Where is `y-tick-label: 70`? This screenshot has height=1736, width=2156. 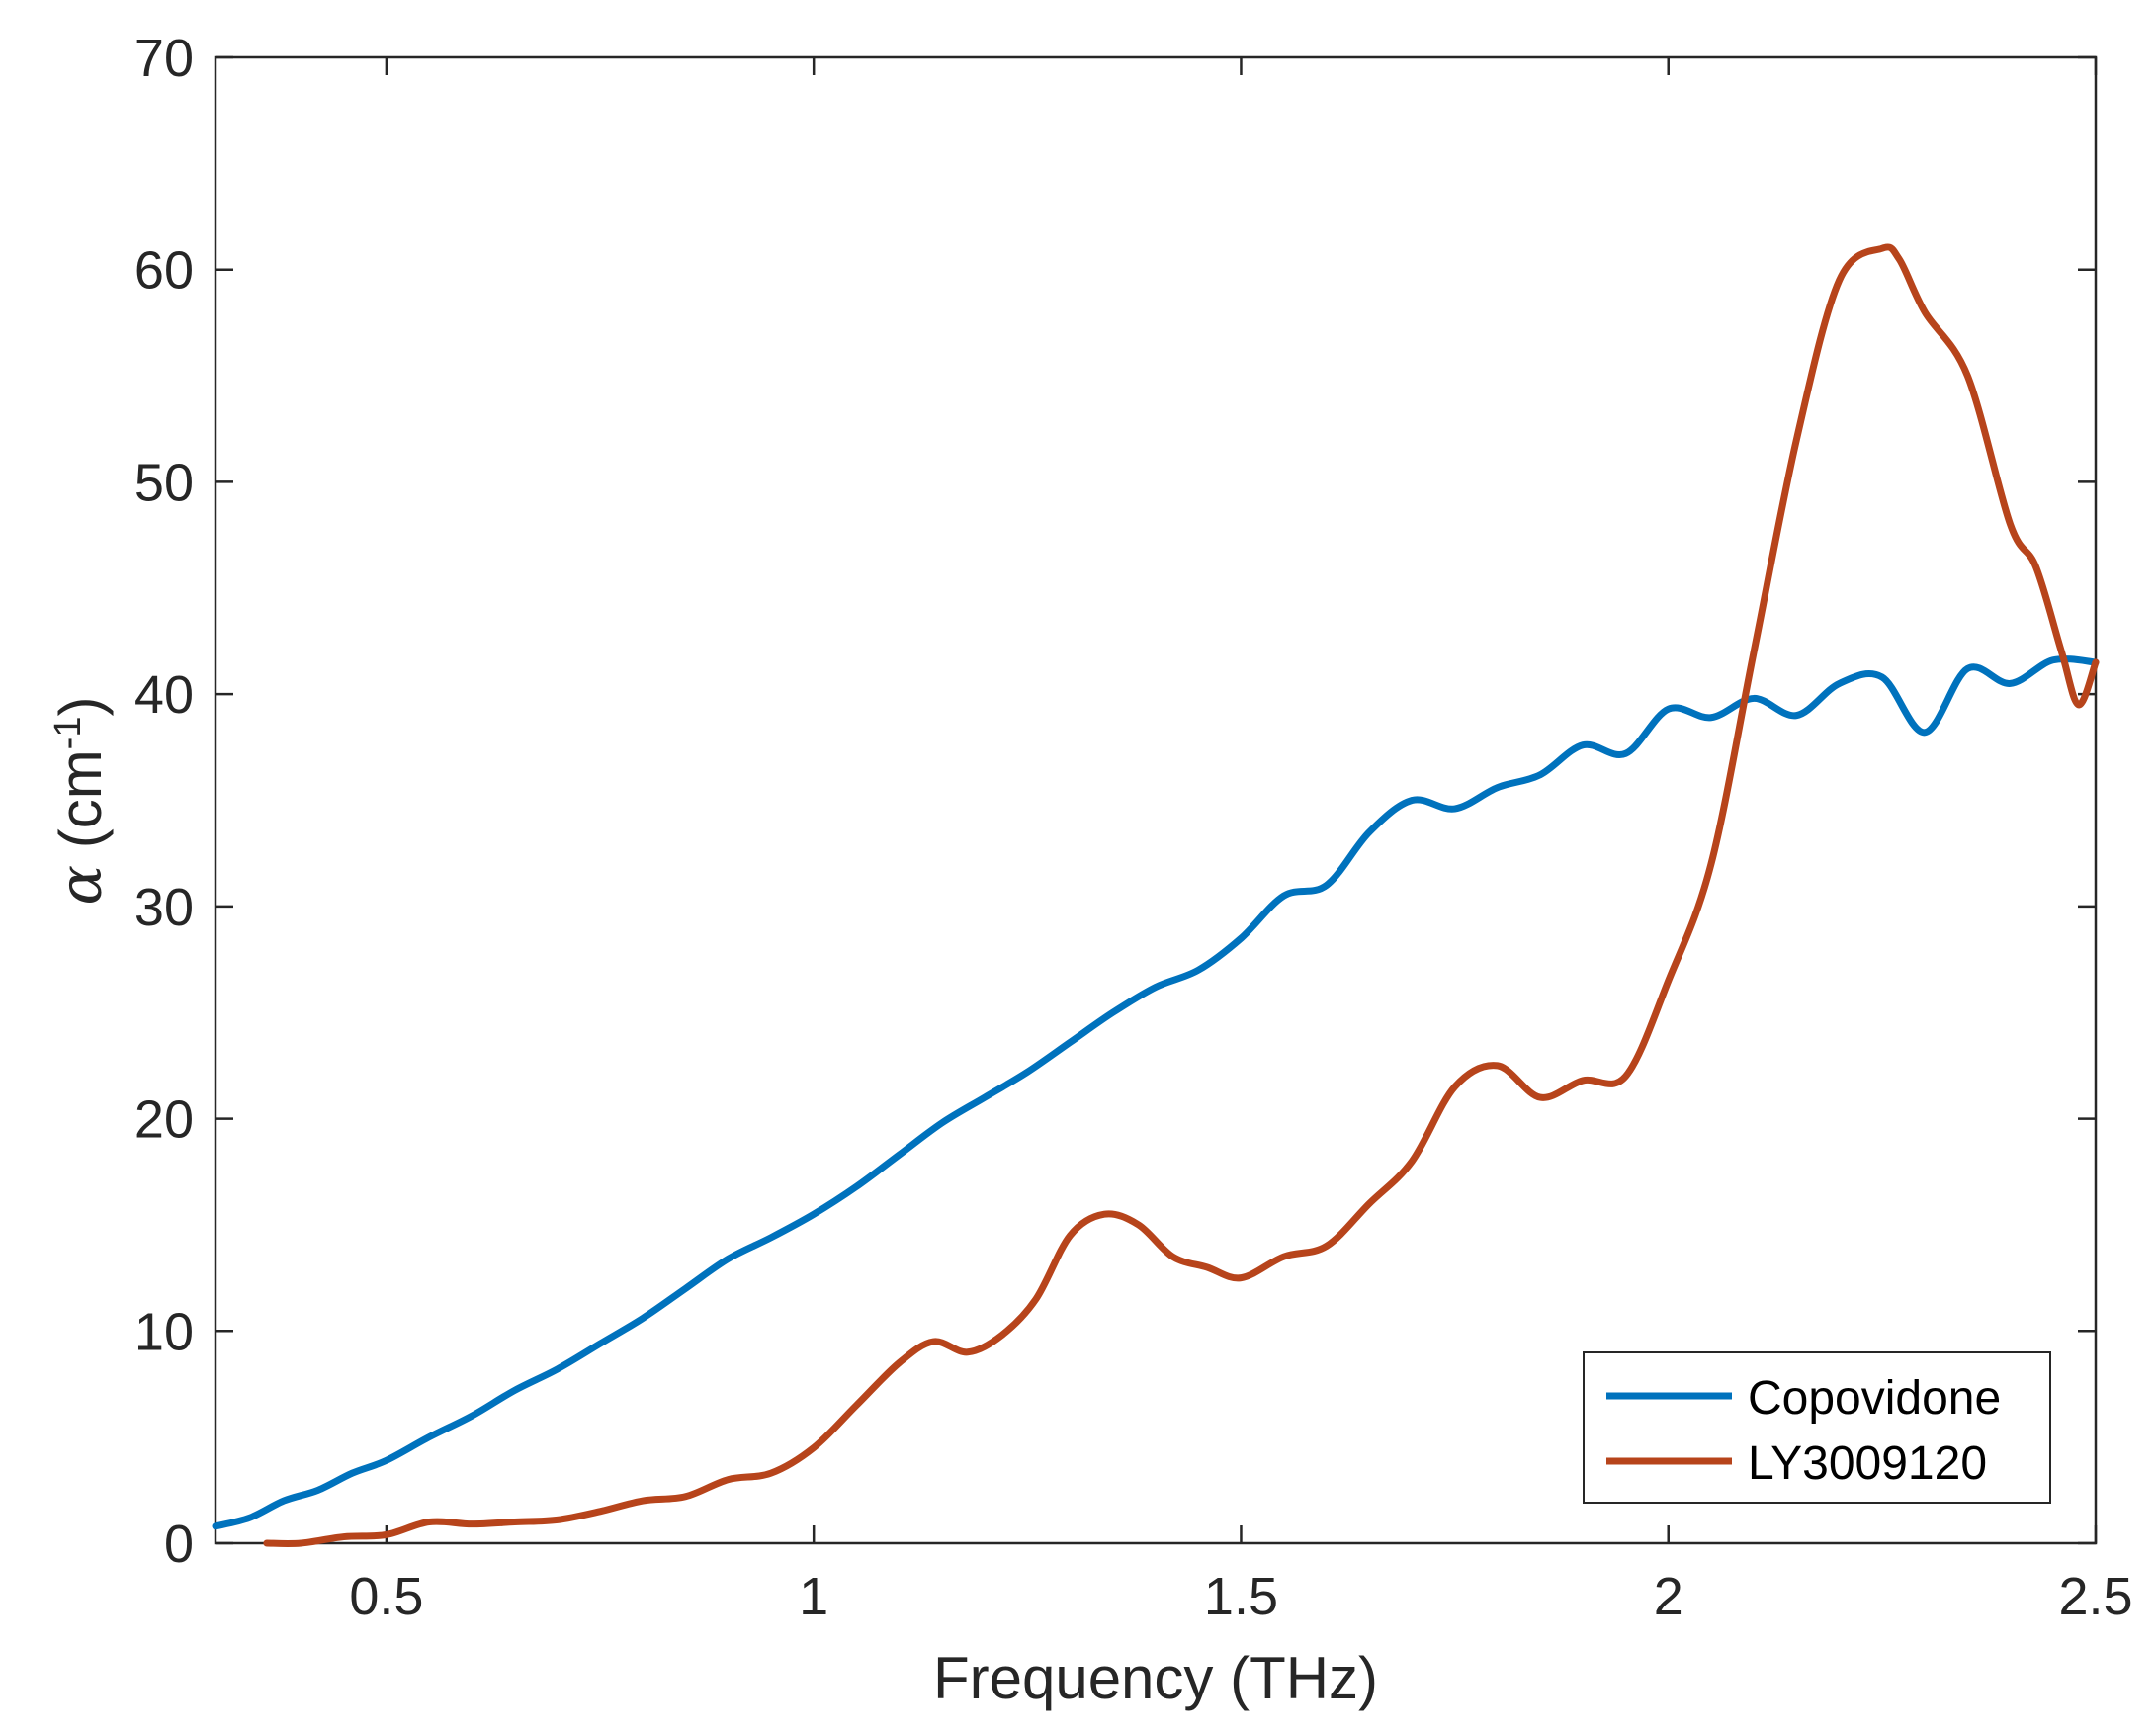
y-tick-label: 70 is located at coordinates (164, 58).